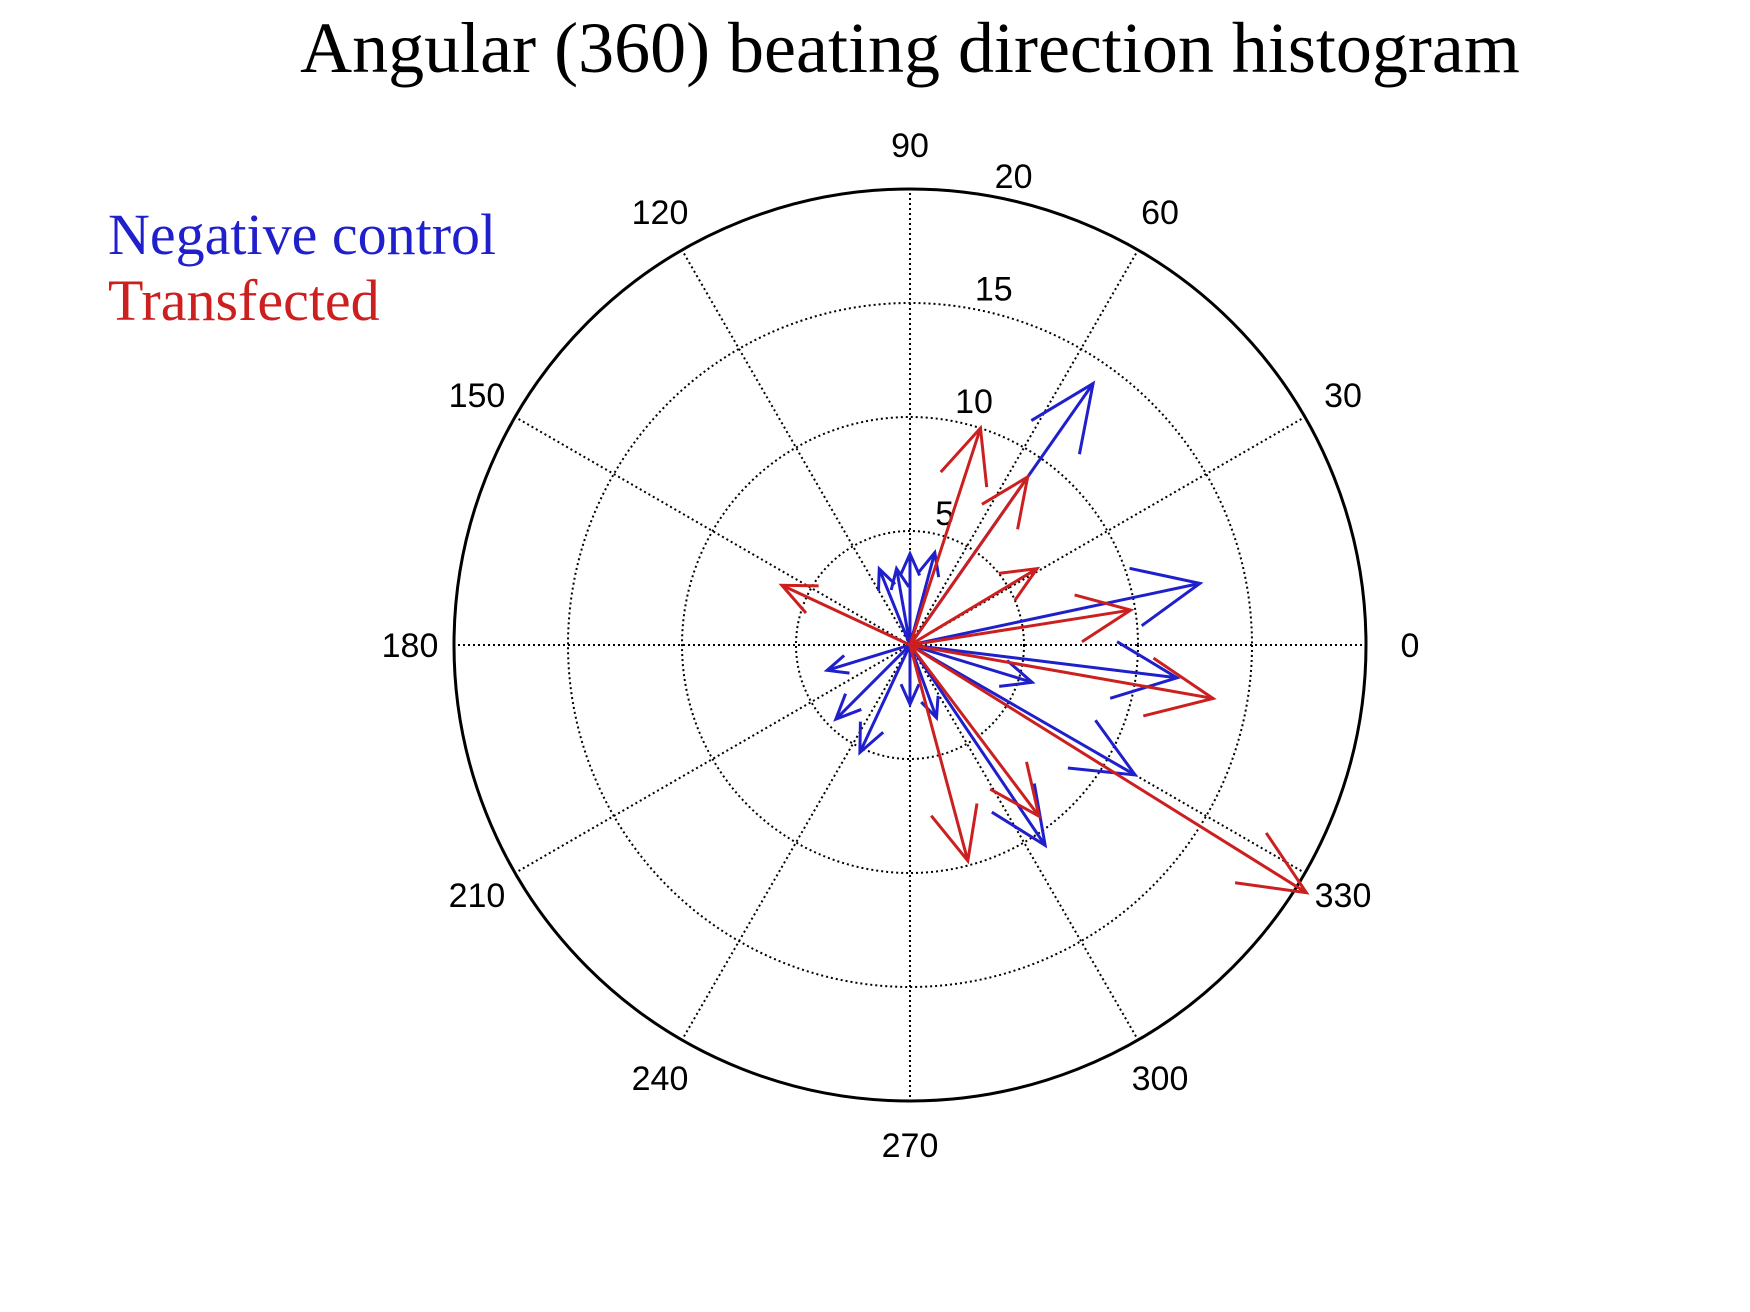 This screenshot has width=1750, height=1312. Describe the element at coordinates (910, 1146) in the screenshot. I see `angle-tick-label: 270` at that location.